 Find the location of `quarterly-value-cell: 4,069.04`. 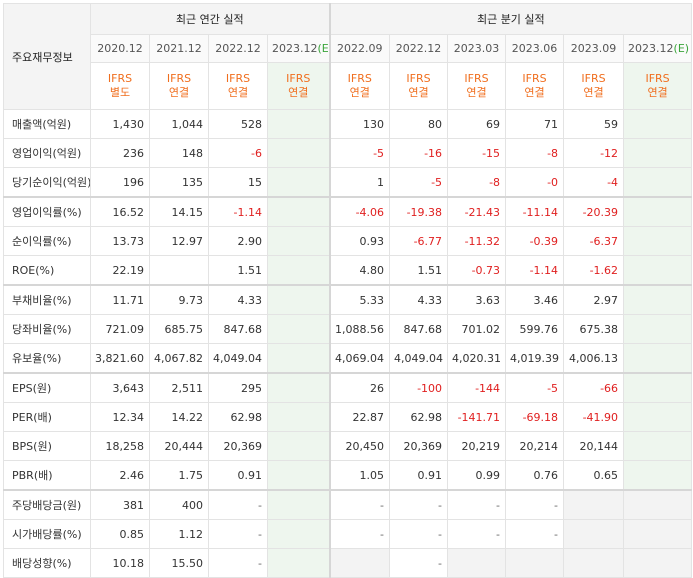

quarterly-value-cell: 4,069.04 is located at coordinates (360, 358).